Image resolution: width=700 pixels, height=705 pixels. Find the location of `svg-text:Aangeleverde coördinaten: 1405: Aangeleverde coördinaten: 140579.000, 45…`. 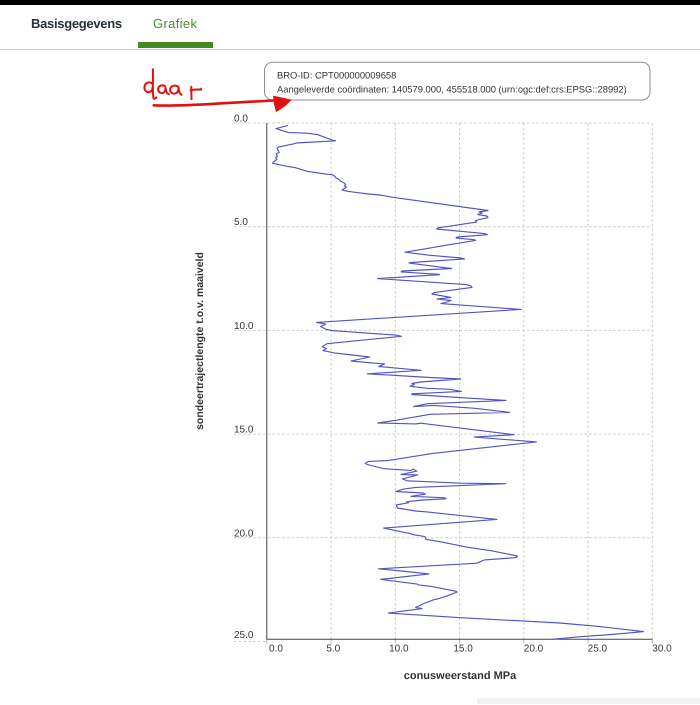

svg-text:Aangeleverde coördinaten: 1405: Aangeleverde coördinaten: 140579.000, 45… is located at coordinates (452, 89).